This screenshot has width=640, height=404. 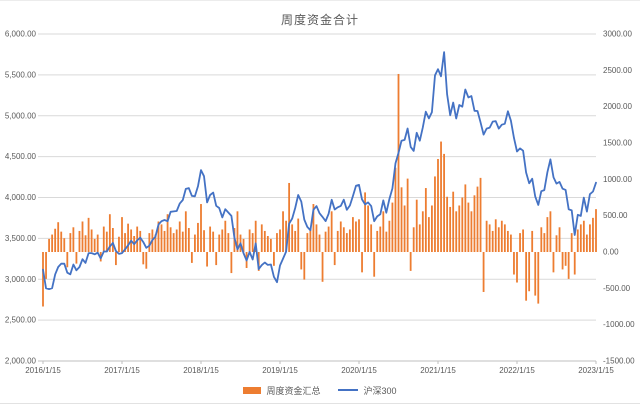 What do you see at coordinates (122, 370) in the screenshot?
I see `x-axis-tick-label: 2017/1/15` at bounding box center [122, 370].